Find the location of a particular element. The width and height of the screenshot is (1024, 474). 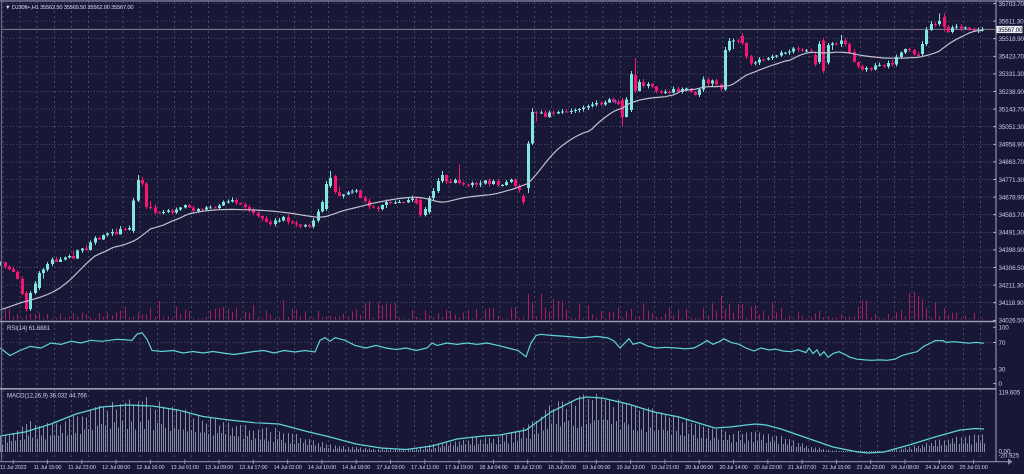

svg-text: 18 Jul 20:00 is located at coordinates (562, 468).